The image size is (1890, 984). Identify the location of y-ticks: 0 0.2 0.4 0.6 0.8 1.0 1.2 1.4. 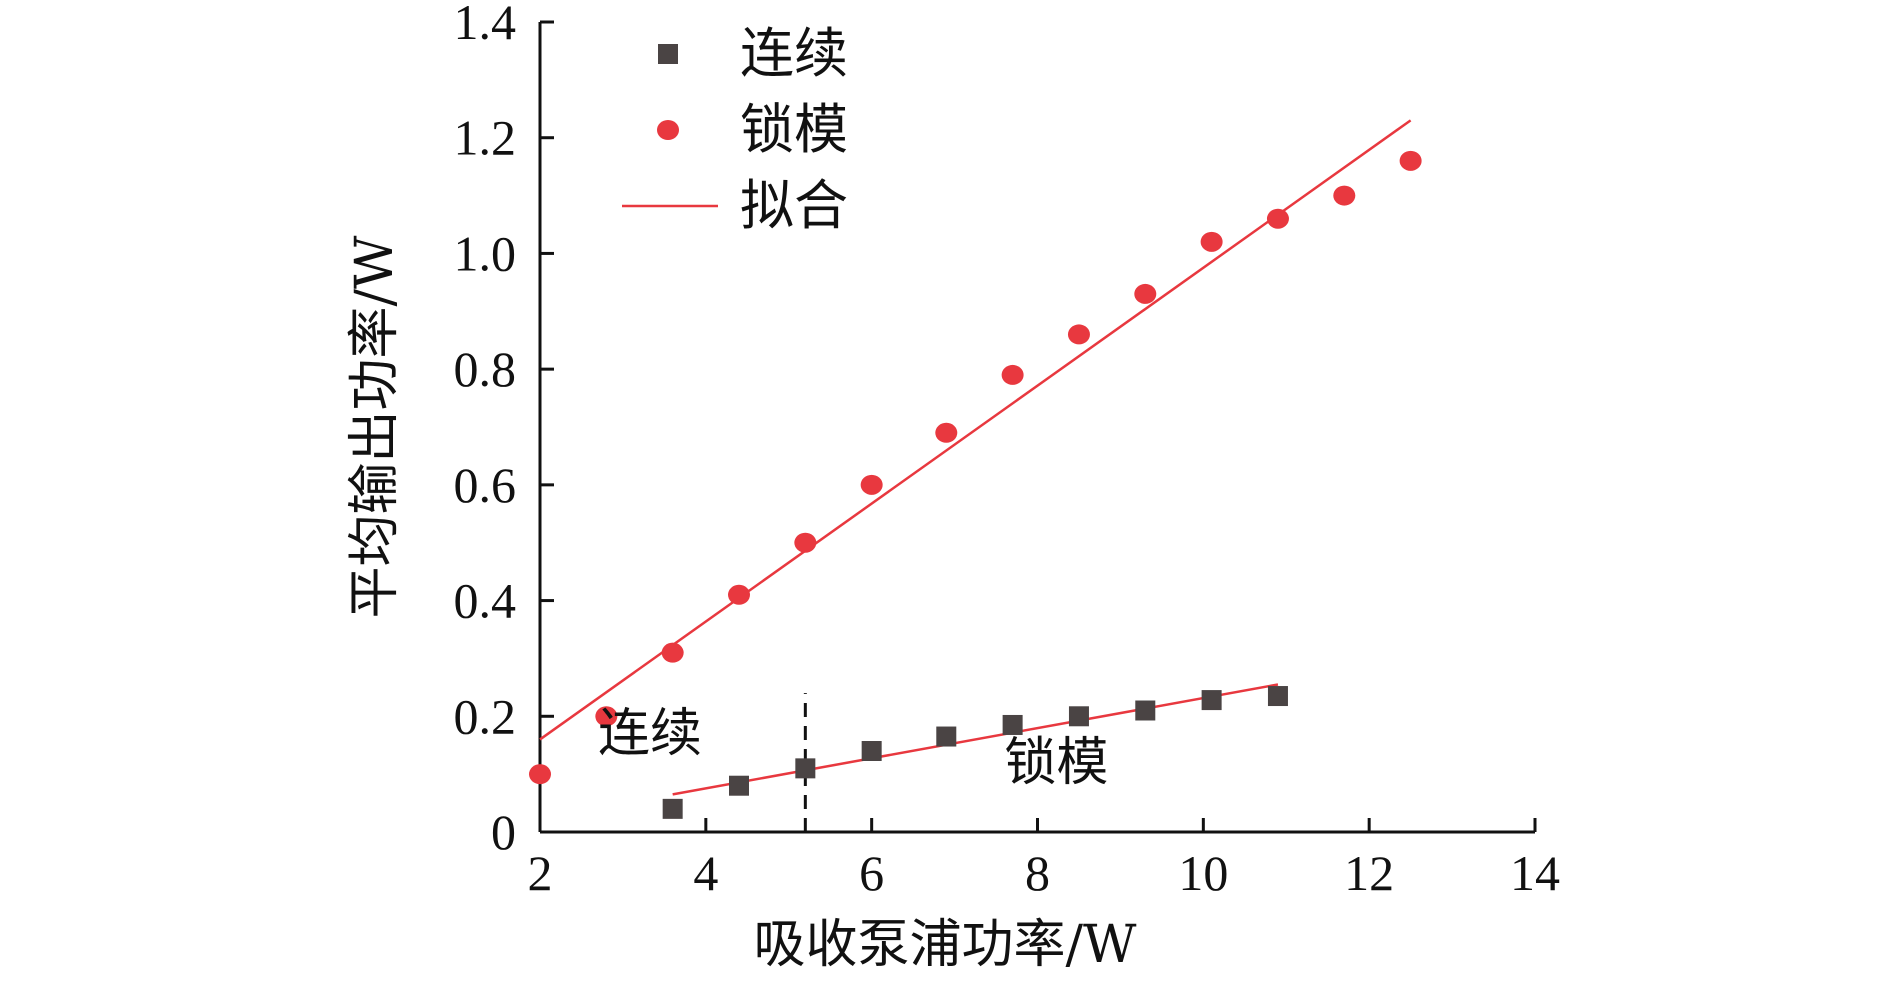
(504, 430).